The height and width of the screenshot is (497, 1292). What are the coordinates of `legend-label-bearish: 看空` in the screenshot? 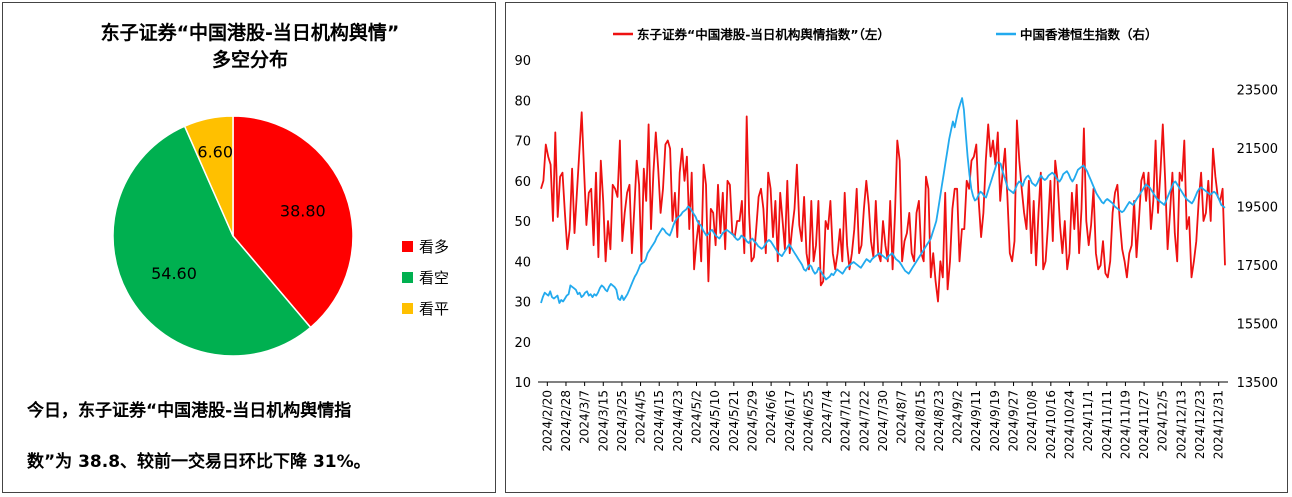 It's located at (434, 278).